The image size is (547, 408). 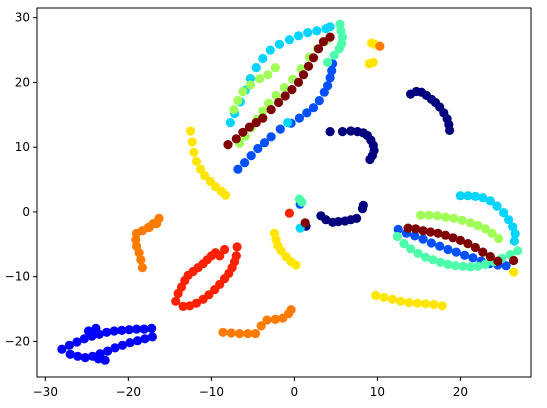 I want to click on y-tick-label: −20, so click(x=17, y=341).